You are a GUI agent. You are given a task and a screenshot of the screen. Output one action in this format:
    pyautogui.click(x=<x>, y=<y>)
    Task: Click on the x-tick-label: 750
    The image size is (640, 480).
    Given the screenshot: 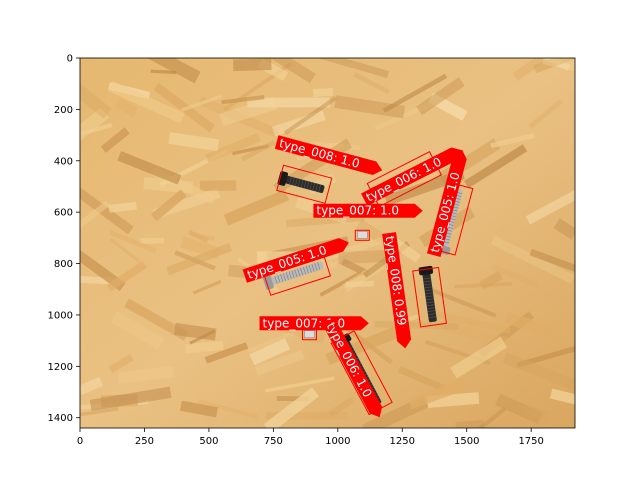 What is the action you would take?
    pyautogui.click(x=273, y=441)
    